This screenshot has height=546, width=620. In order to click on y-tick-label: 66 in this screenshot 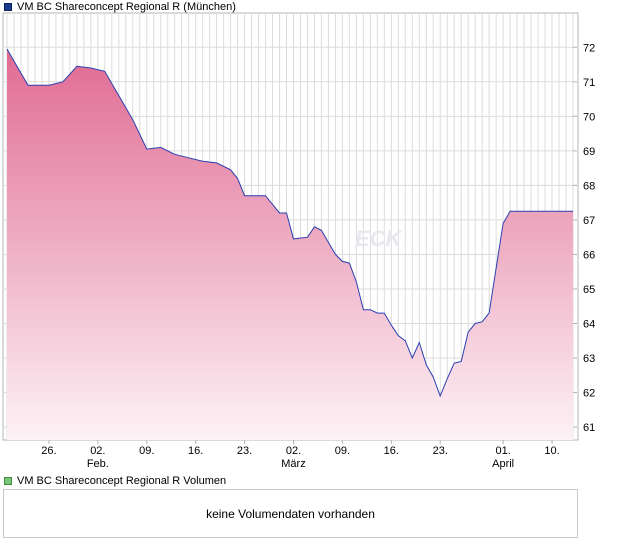, I will do `click(589, 255)`.